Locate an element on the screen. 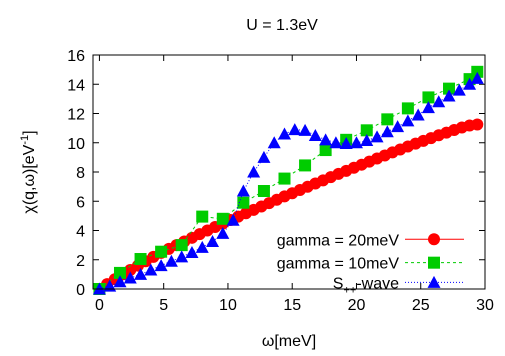 This screenshot has height=356, width=505. y-axis-label: χ(q,ω)[eV-1] is located at coordinates (28, 171).